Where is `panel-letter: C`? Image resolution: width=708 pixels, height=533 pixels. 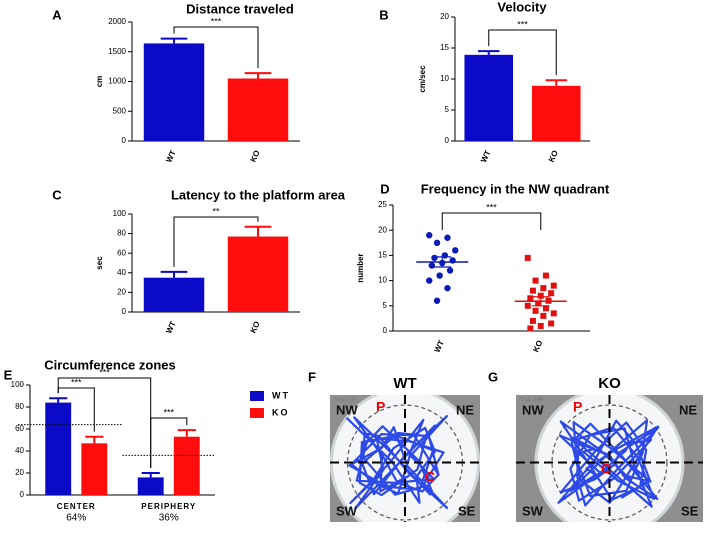 panel-letter: C is located at coordinates (57, 194).